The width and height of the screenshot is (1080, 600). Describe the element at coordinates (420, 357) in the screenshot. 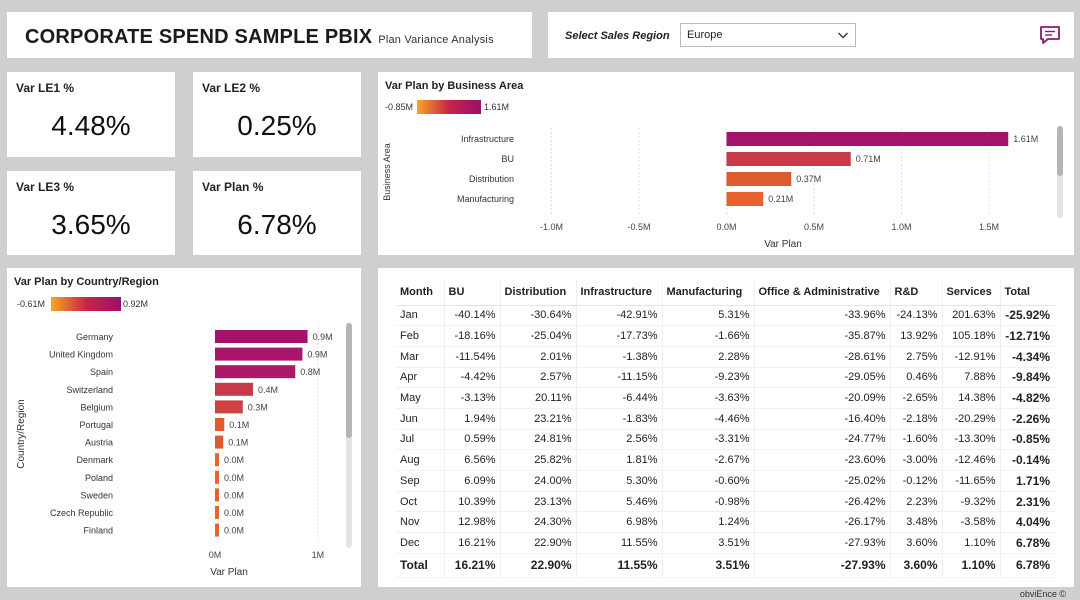

I see `row-header: Mar` at that location.